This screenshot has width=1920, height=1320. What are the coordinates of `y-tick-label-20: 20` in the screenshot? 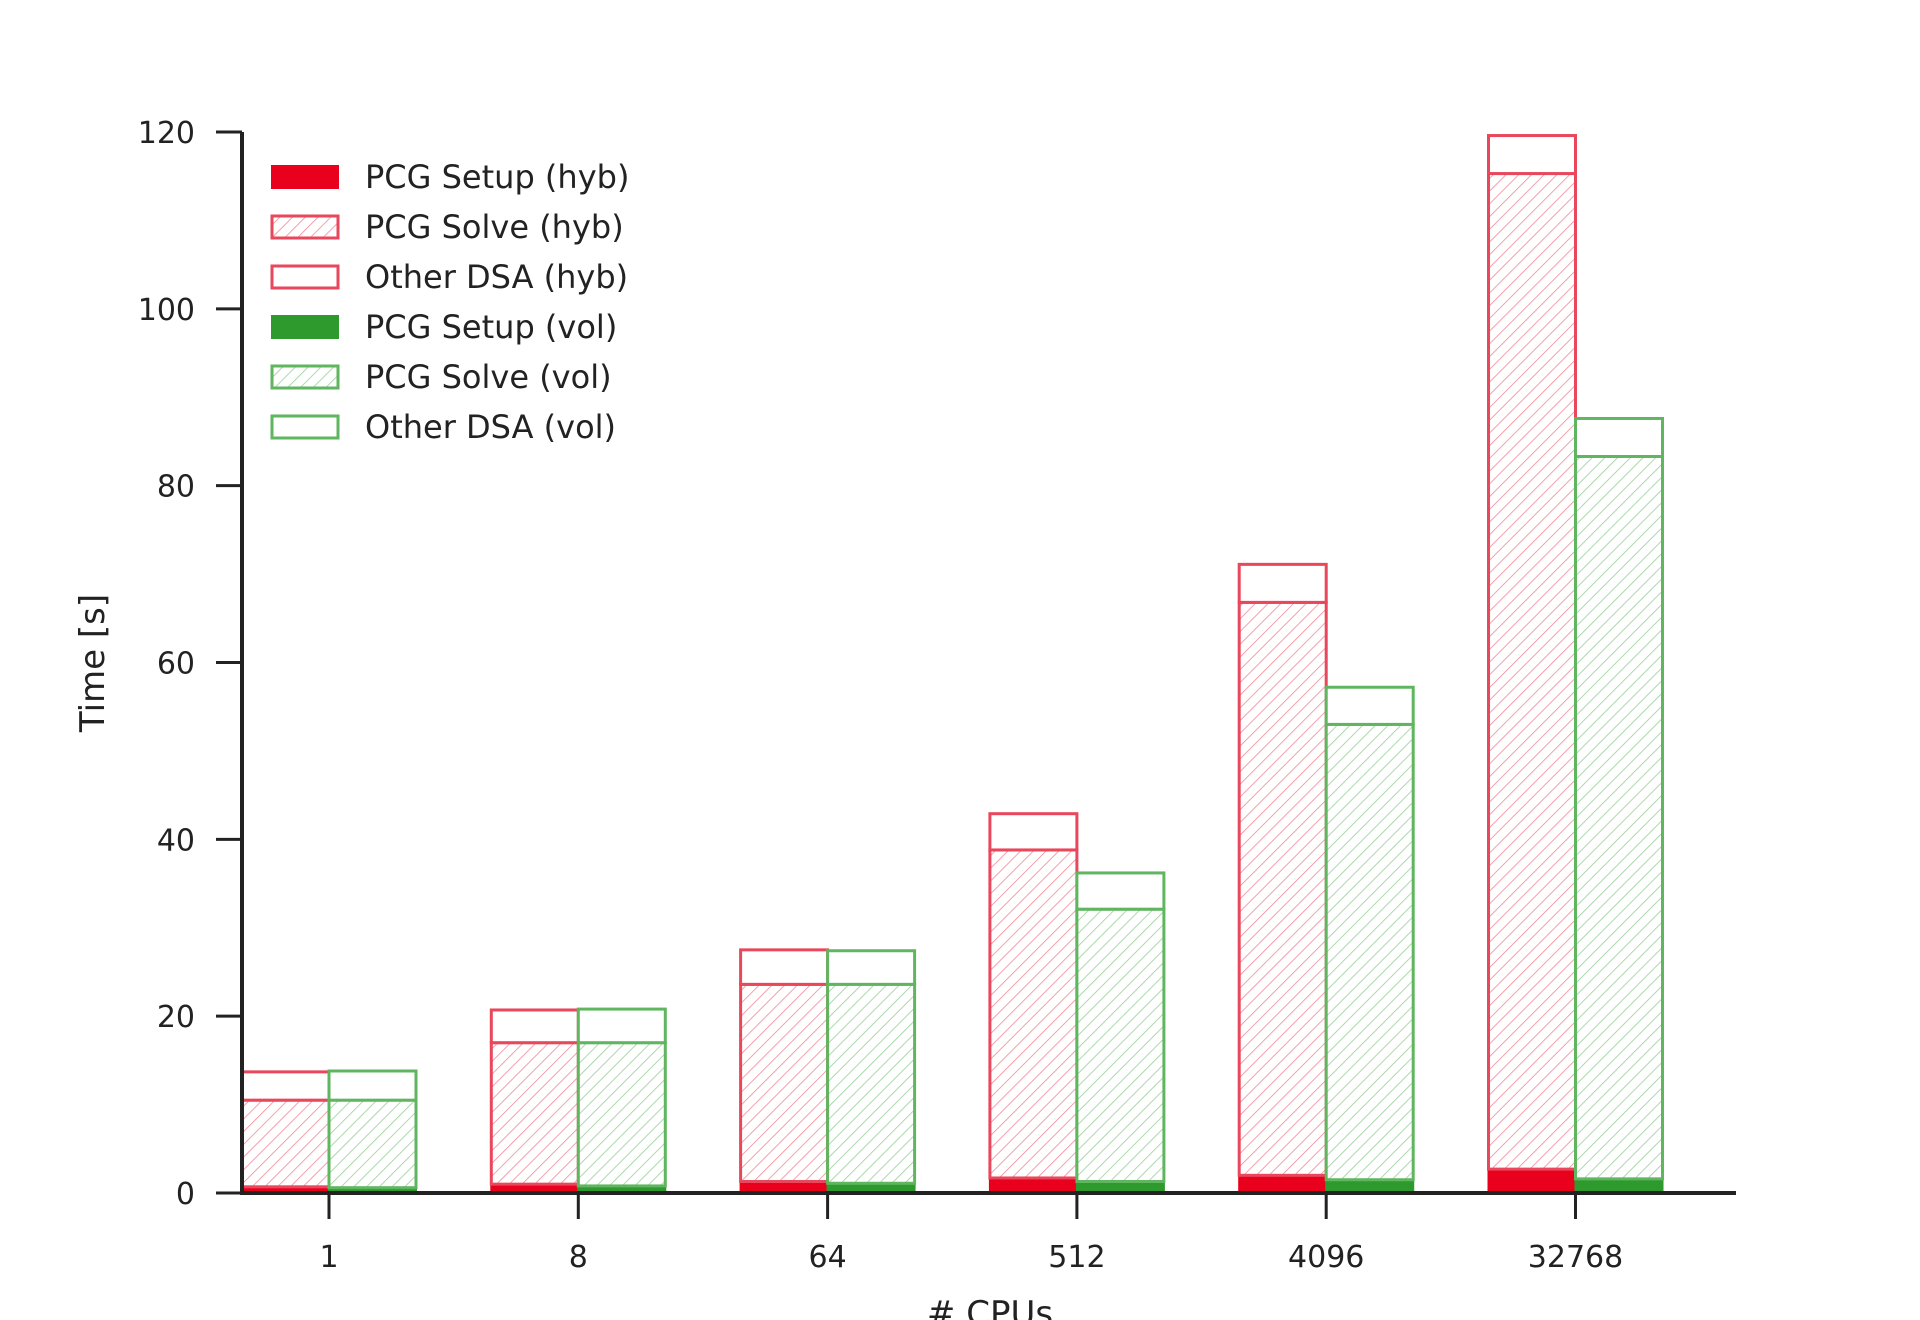 It's located at (176, 1017).